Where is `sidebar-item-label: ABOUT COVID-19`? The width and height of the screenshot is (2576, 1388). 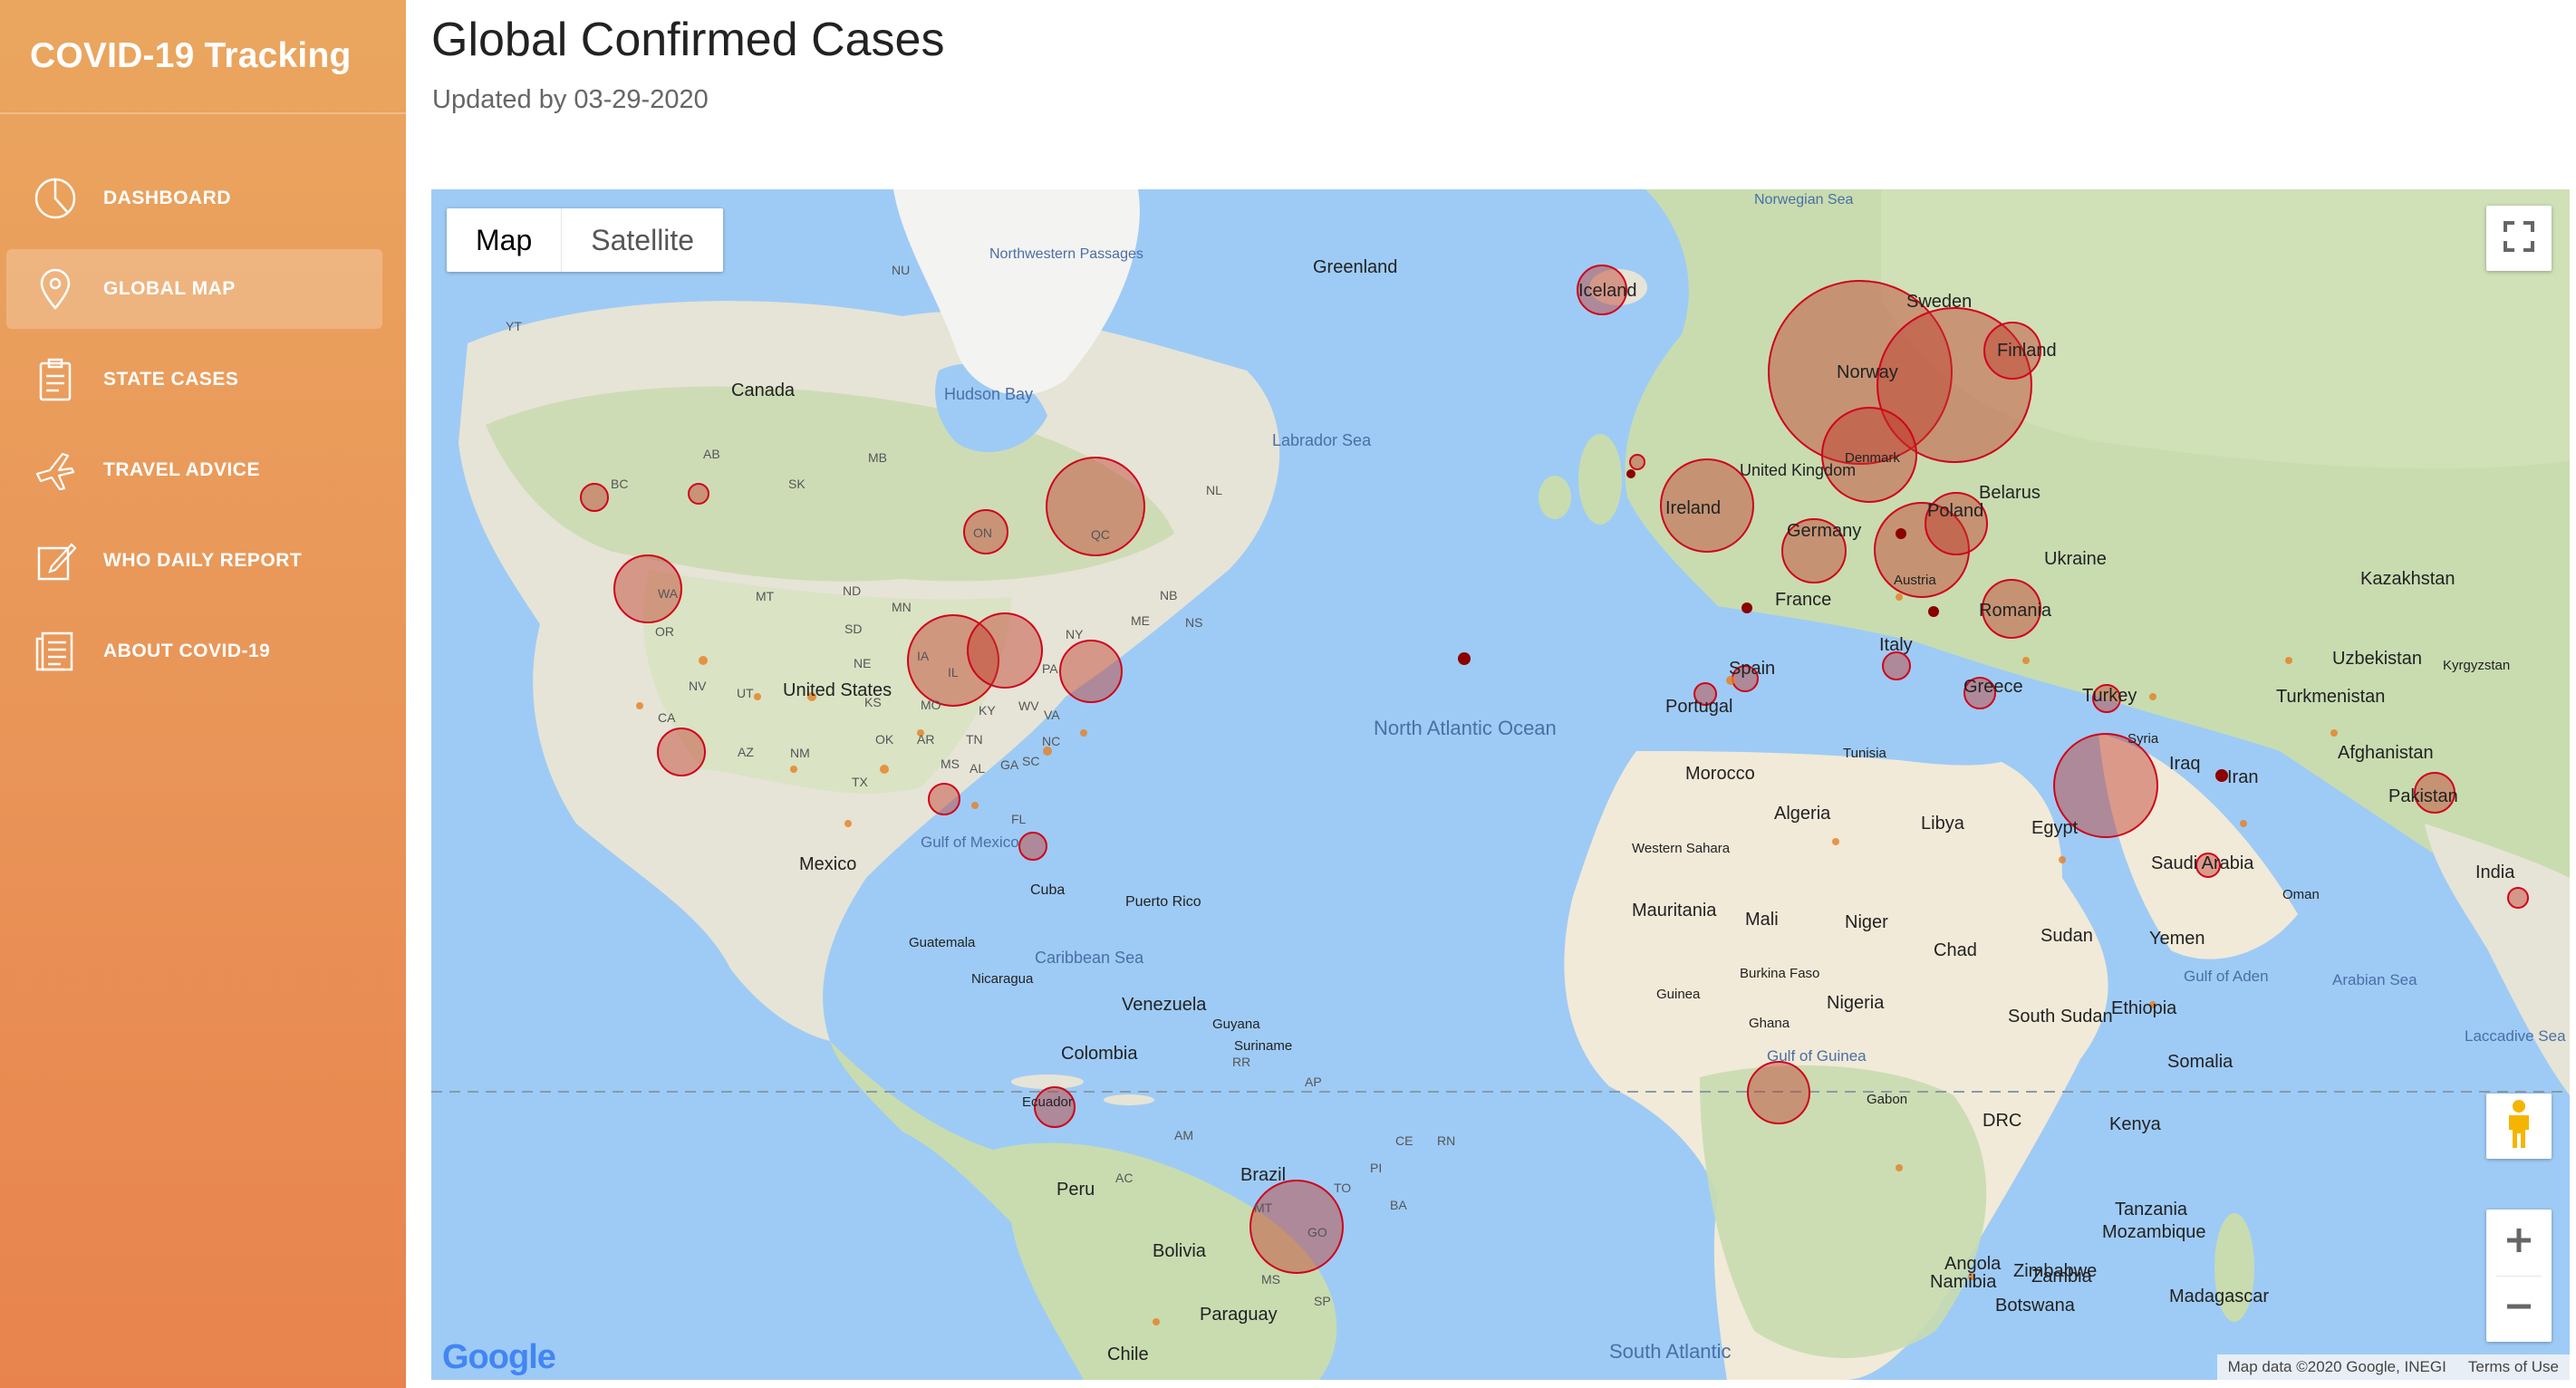 sidebar-item-label: ABOUT COVID-19 is located at coordinates (187, 651).